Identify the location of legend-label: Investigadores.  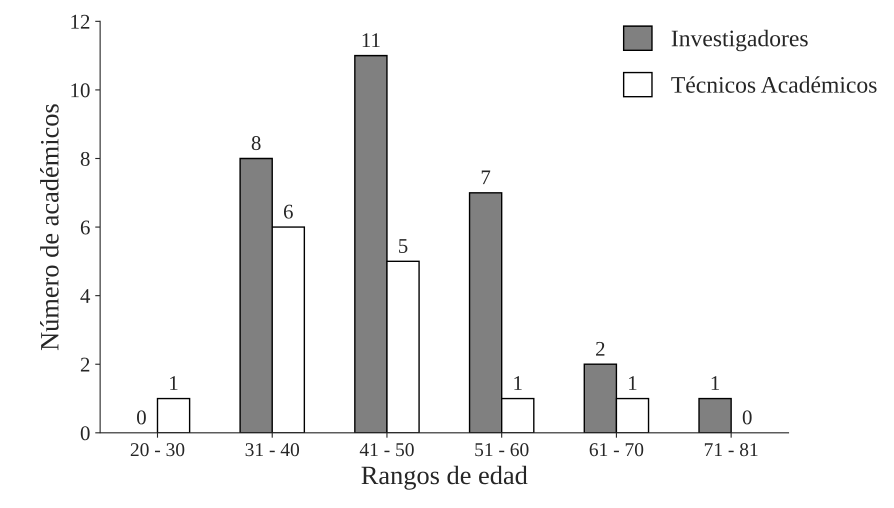
(740, 41).